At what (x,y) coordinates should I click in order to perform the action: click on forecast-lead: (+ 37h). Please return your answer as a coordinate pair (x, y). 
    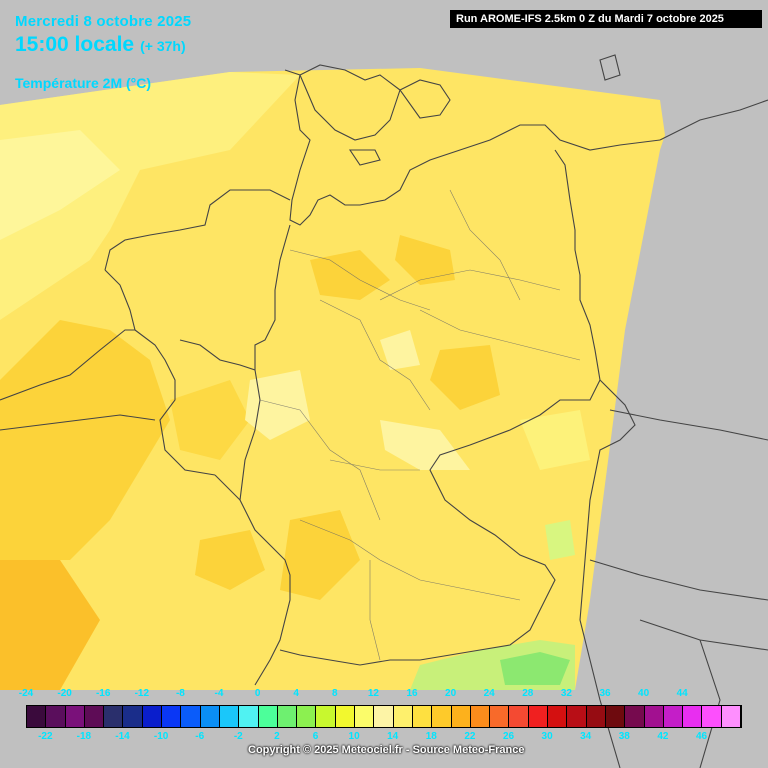
    Looking at the image, I should click on (163, 46).